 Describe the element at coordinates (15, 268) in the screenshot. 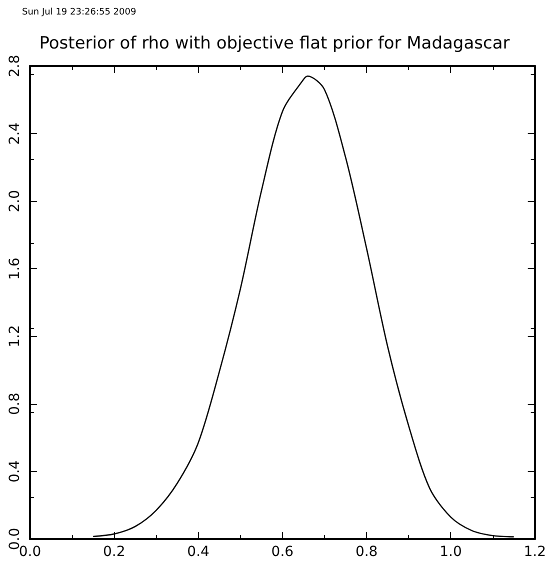

I see `y-tick-label: 1.6` at that location.